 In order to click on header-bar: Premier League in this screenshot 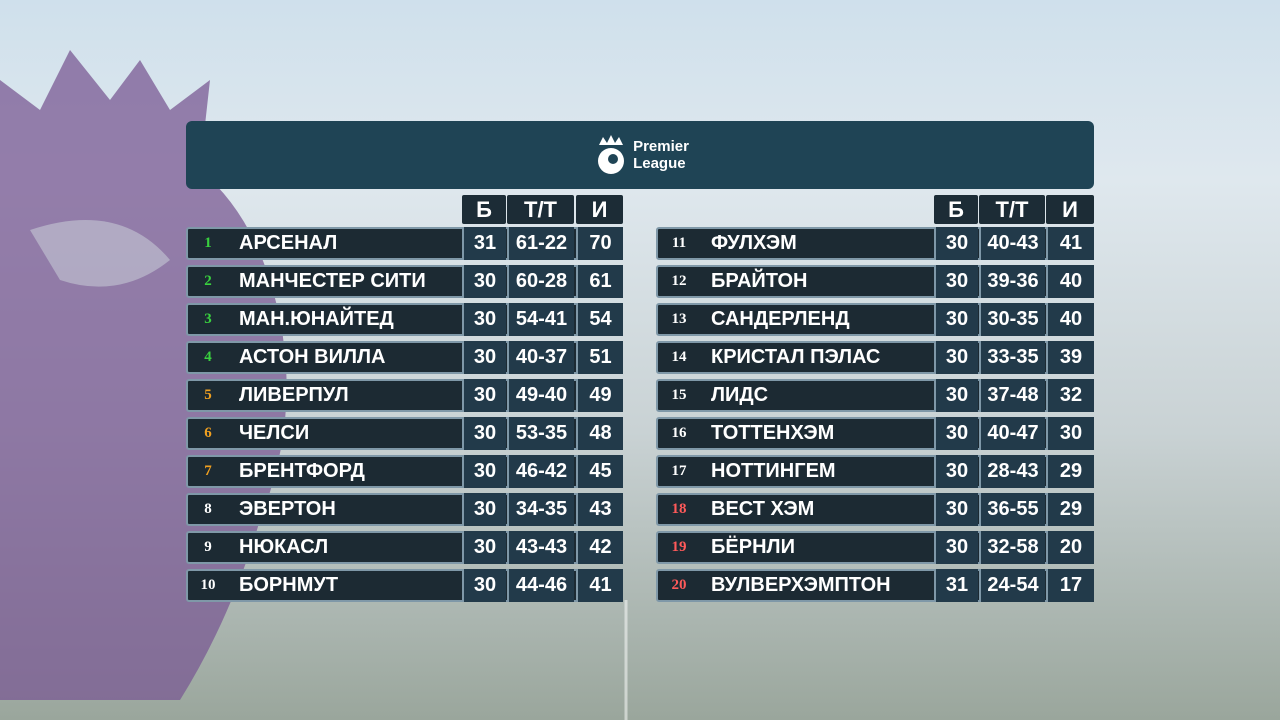, I will do `click(640, 155)`.